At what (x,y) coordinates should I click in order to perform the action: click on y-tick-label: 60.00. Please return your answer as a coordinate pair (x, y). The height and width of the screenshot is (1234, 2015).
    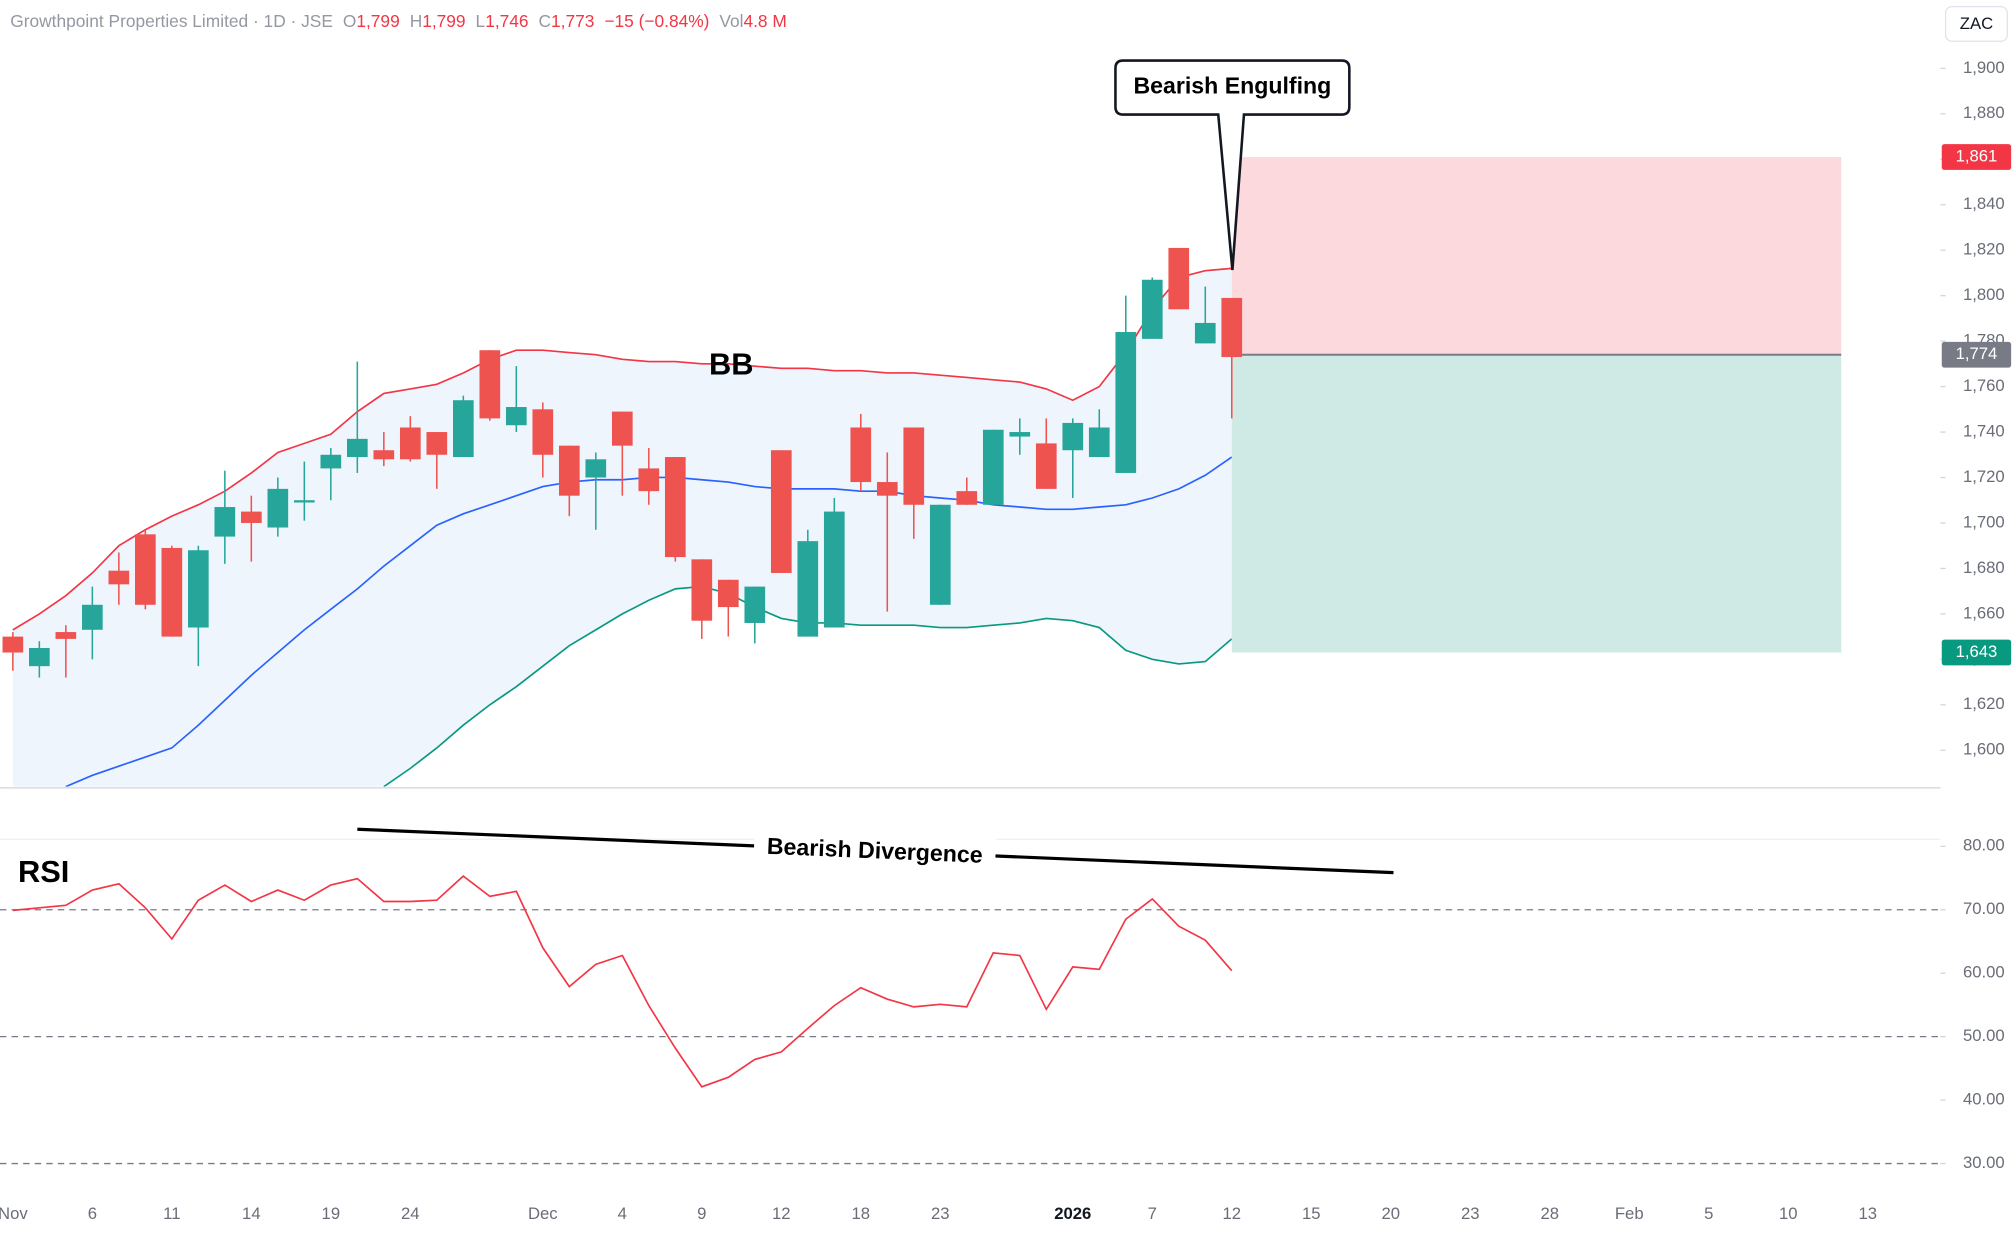
    Looking at the image, I should click on (1984, 972).